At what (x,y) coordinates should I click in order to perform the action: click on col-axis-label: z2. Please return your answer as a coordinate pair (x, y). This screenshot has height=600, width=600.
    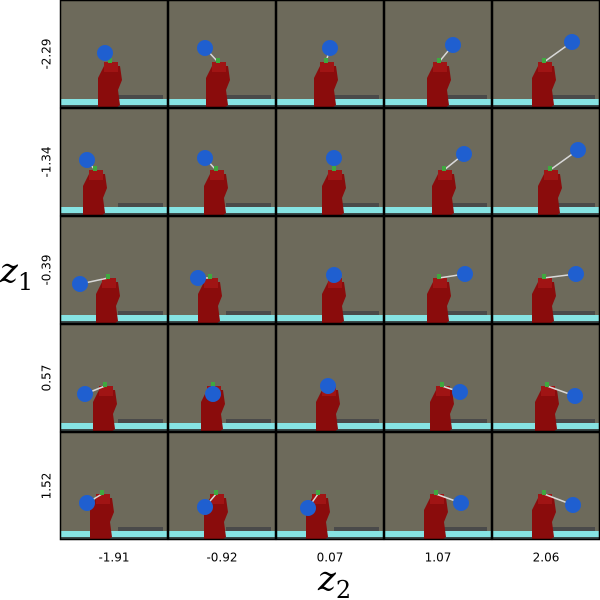
    Looking at the image, I should click on (334, 579).